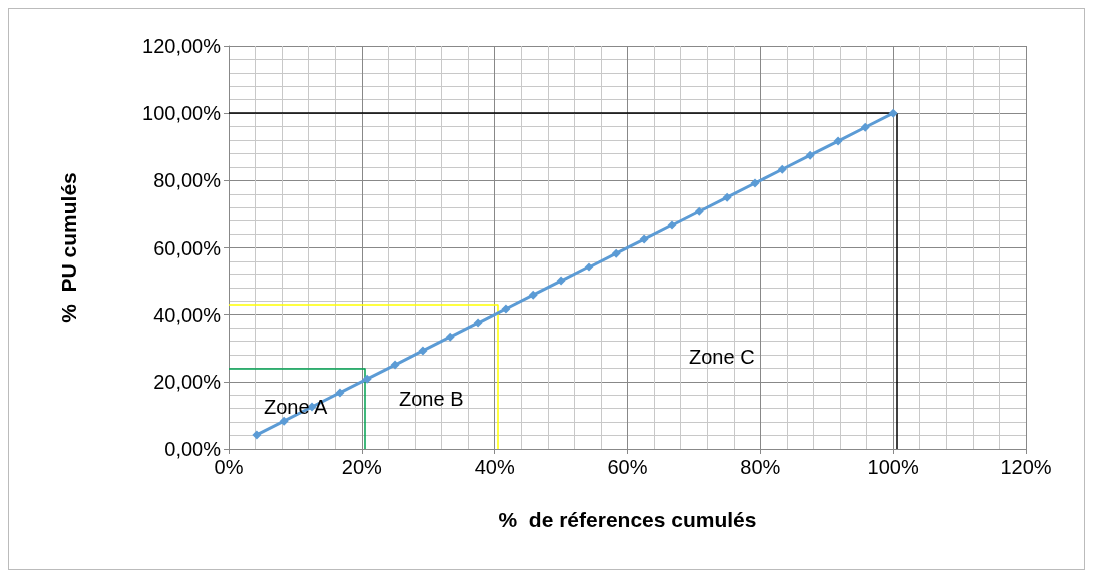 This screenshot has height=578, width=1093. Describe the element at coordinates (182, 46) in the screenshot. I see `y-tick-label: 120,00%` at that location.